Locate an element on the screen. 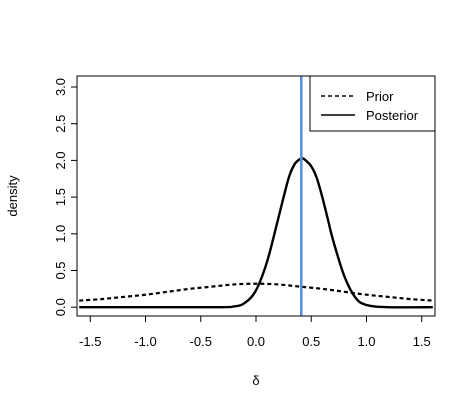  y-tick-label: 2.0 is located at coordinates (60, 160).